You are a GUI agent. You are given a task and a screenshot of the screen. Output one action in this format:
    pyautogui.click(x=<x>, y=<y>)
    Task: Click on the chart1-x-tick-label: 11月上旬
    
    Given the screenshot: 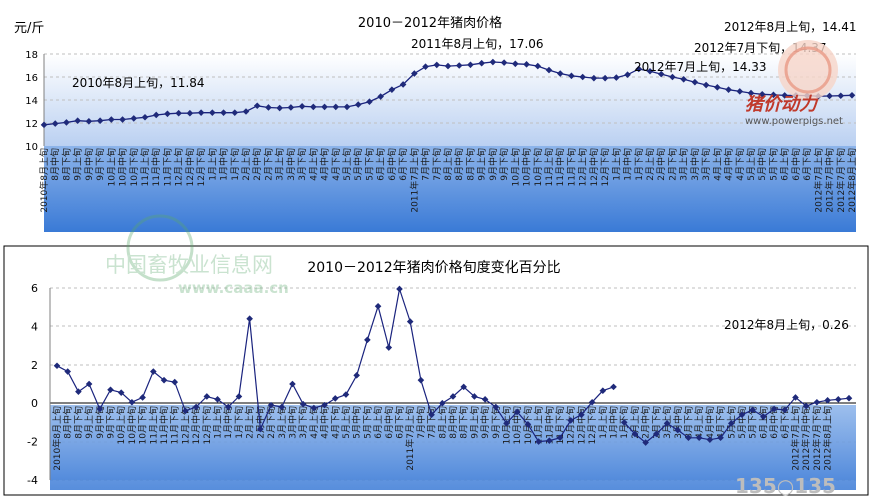 What is the action you would take?
    pyautogui.click(x=549, y=167)
    